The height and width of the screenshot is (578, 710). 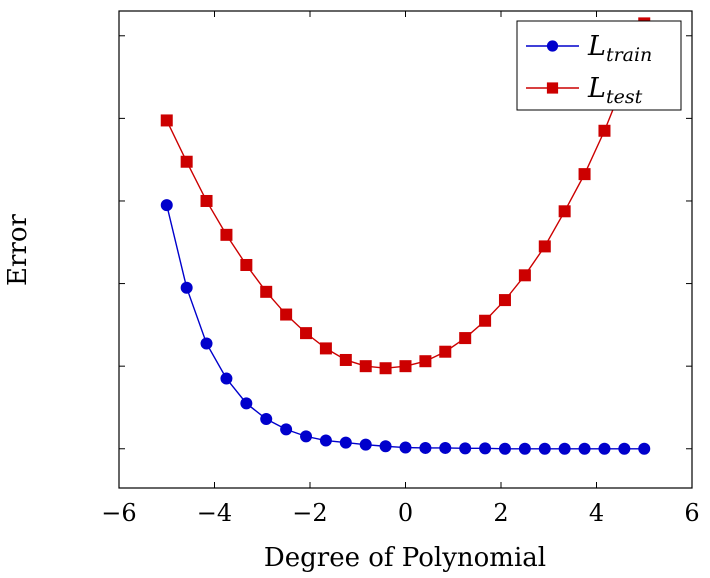 What do you see at coordinates (118, 513) in the screenshot?
I see `x-tick-label: −6` at bounding box center [118, 513].